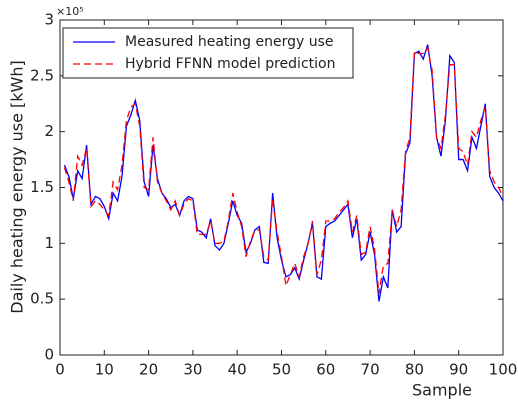  What do you see at coordinates (208, 53) in the screenshot?
I see `legend-box` at bounding box center [208, 53].